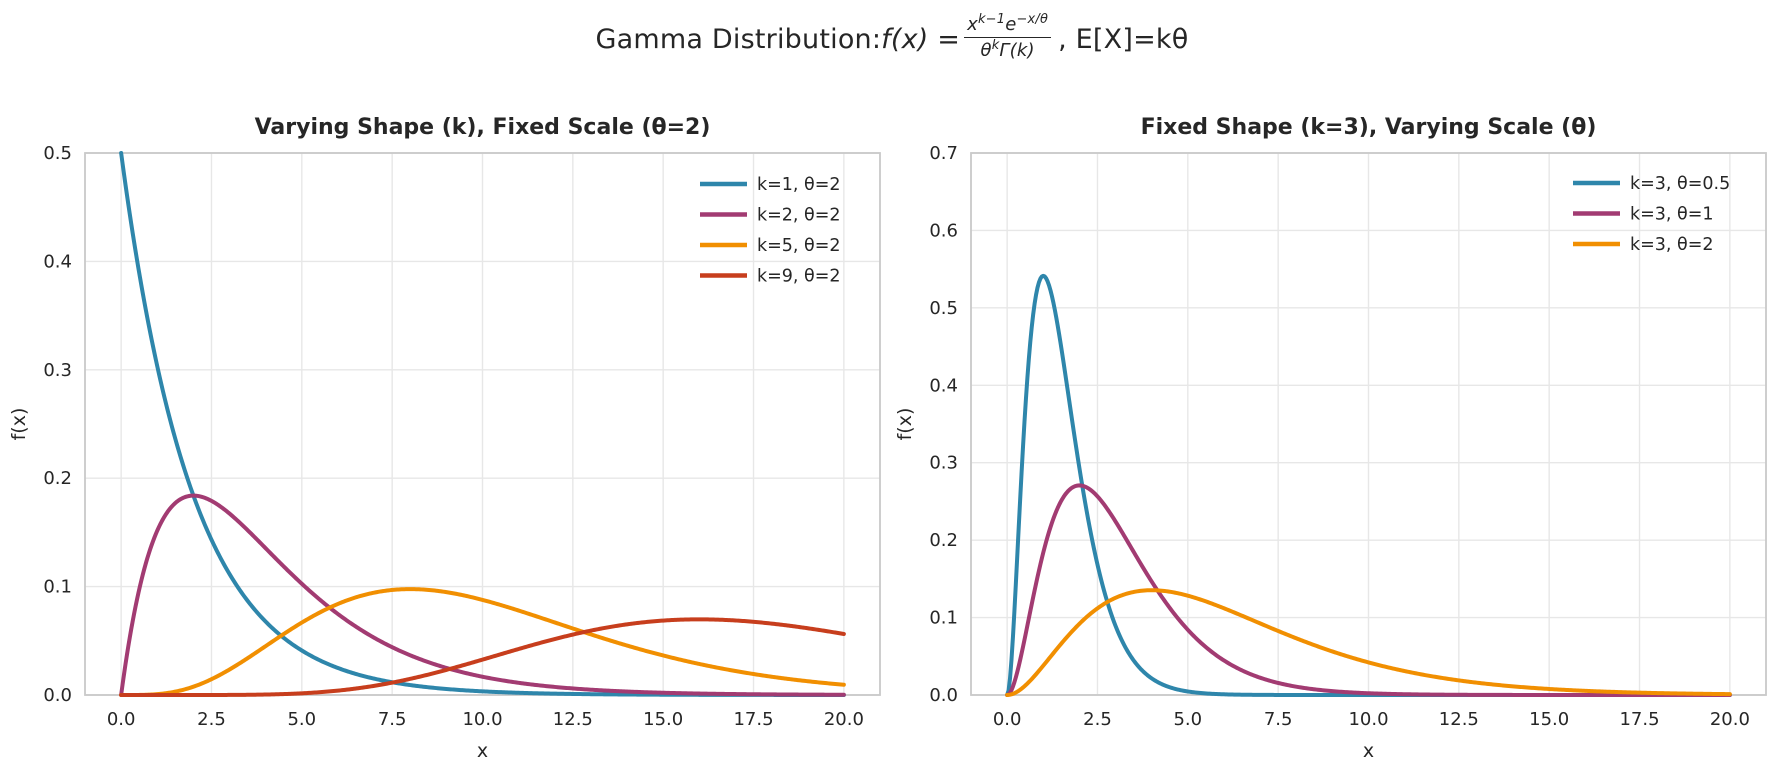 This screenshot has height=772, width=1784. What do you see at coordinates (1017, 50) in the screenshot?
I see `frac-den-gamma: Γ(k)` at bounding box center [1017, 50].